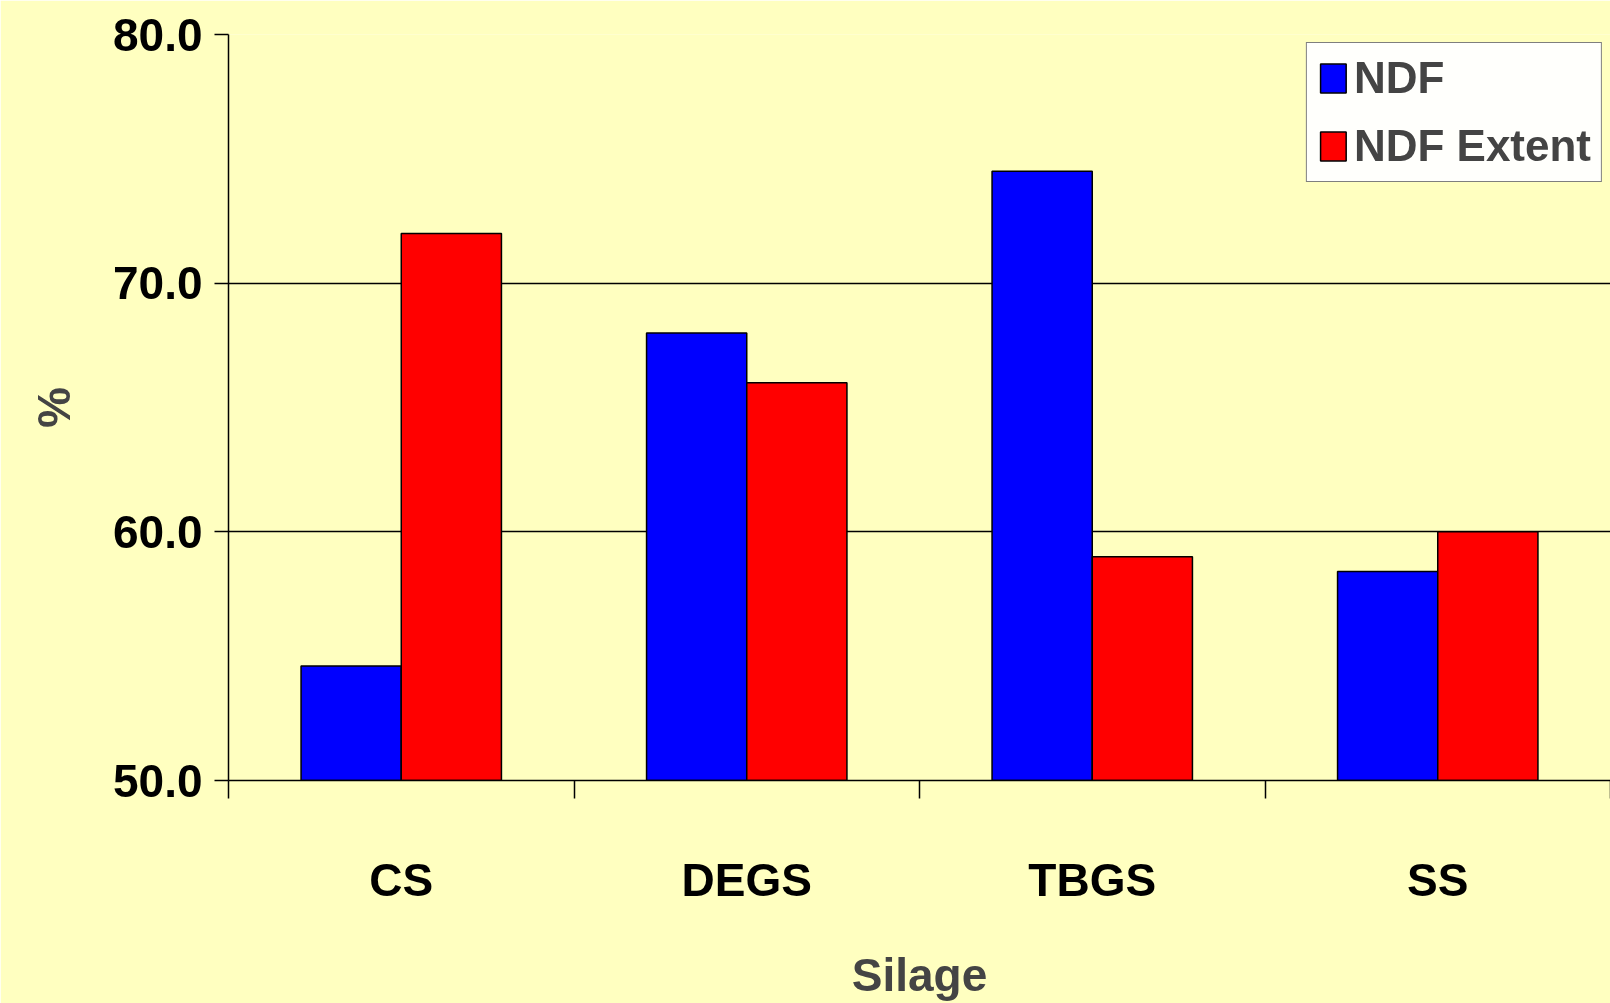 Image resolution: width=1610 pixels, height=1003 pixels. I want to click on legend-label: NDF Extent, so click(1472, 146).